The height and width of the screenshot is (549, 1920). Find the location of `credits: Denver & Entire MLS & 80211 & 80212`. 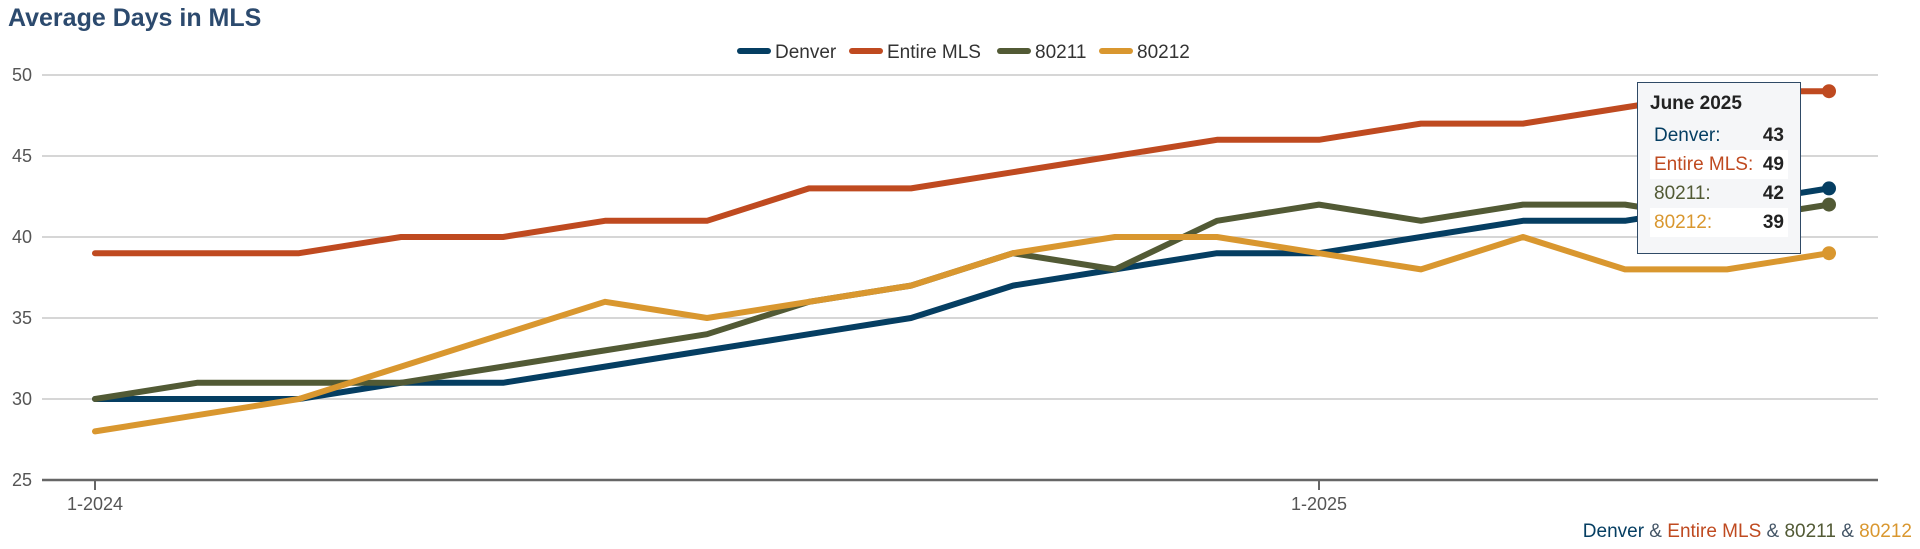

credits: Denver & Entire MLS & 80211 & 80212 is located at coordinates (1747, 532).